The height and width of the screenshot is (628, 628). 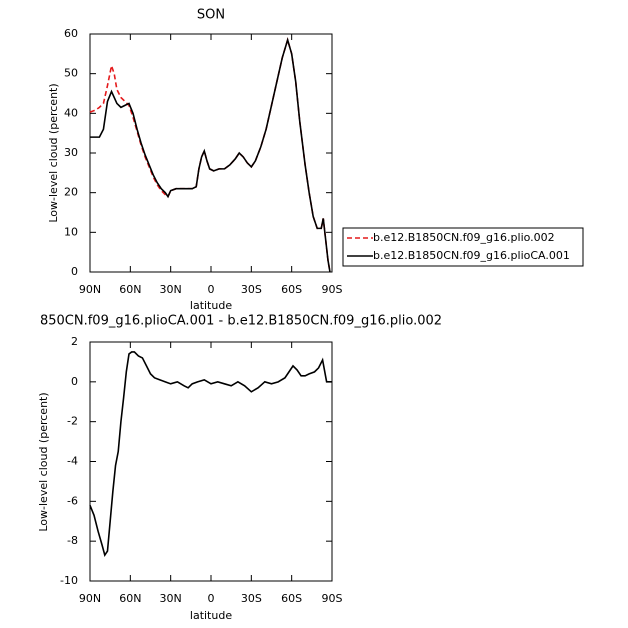 I want to click on y-tick-label: 20, so click(x=71, y=192).